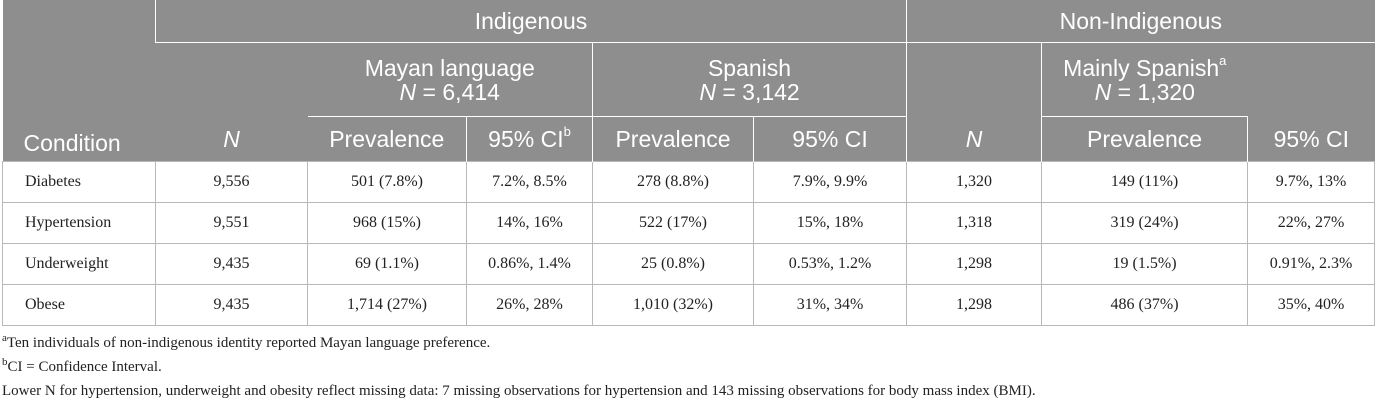 The width and height of the screenshot is (1376, 420). Describe the element at coordinates (529, 304) in the screenshot. I see `cell-mayan-ci: 26%, 28%` at that location.